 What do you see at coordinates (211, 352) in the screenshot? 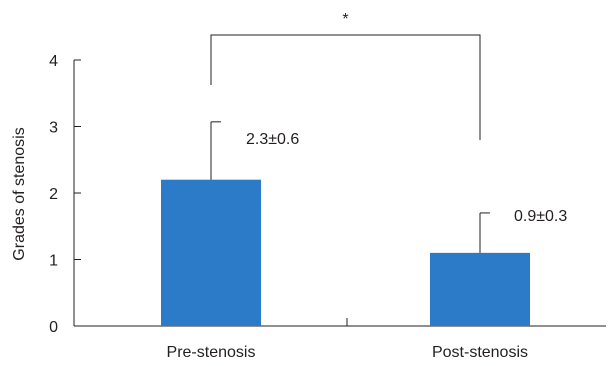
I see `x-category-label: Pre-stenosis` at bounding box center [211, 352].